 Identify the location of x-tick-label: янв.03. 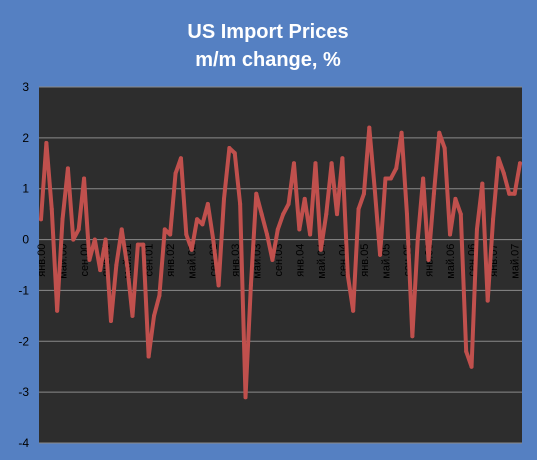
(236, 260).